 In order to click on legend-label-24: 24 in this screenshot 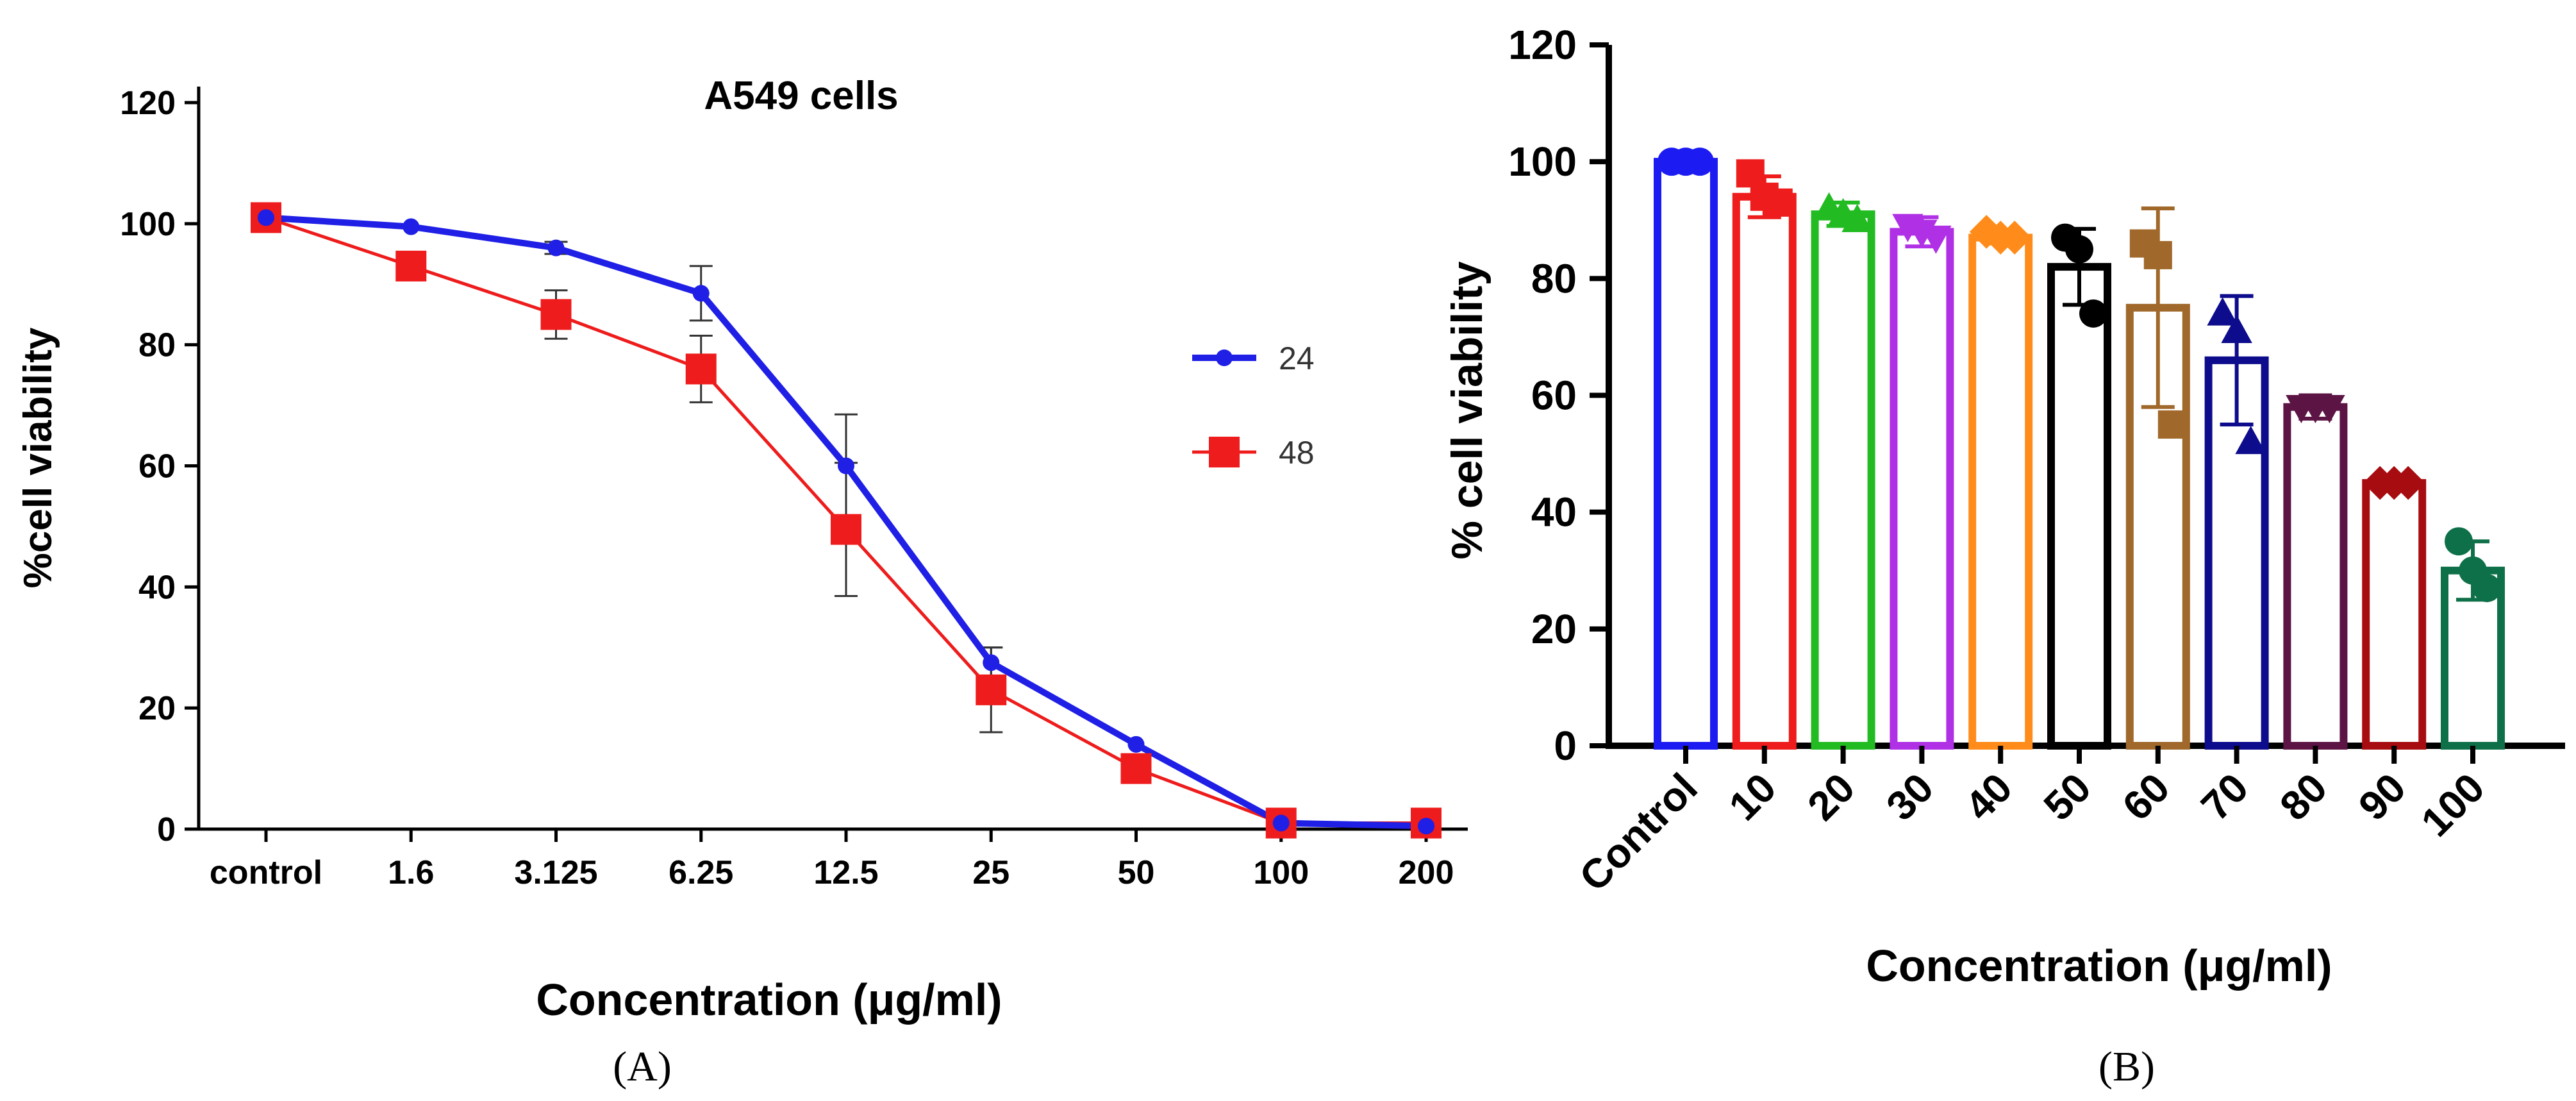, I will do `click(1297, 358)`.